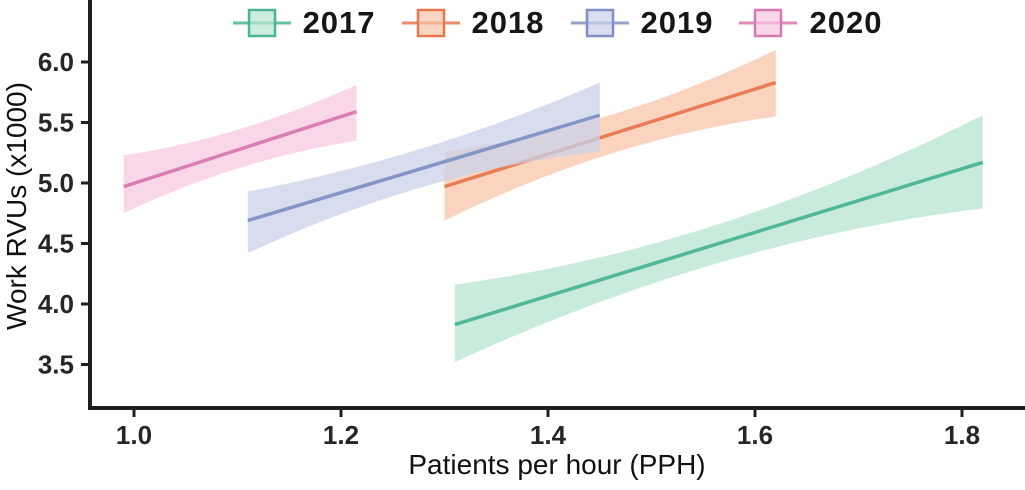  What do you see at coordinates (548, 435) in the screenshot?
I see `x-tick-label: 1.4` at bounding box center [548, 435].